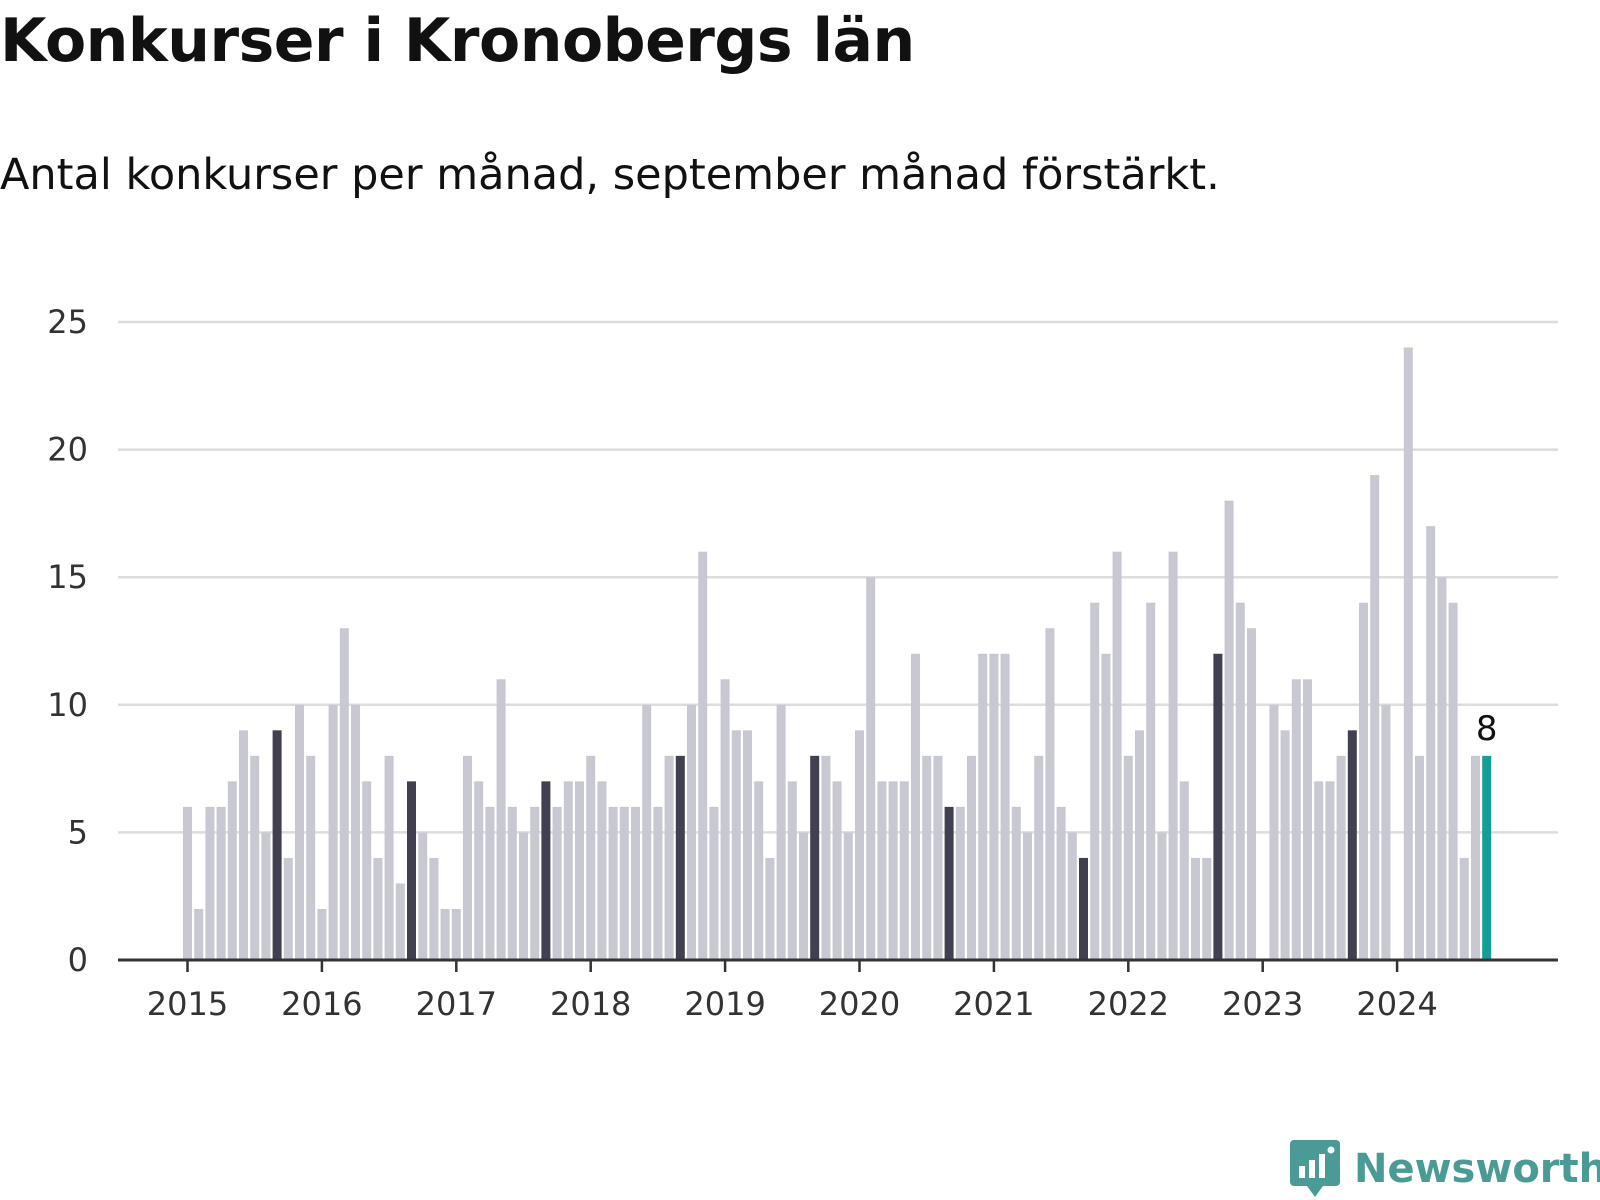 The width and height of the screenshot is (1600, 1200). What do you see at coordinates (67, 322) in the screenshot?
I see `y-tick-label: 25` at bounding box center [67, 322].